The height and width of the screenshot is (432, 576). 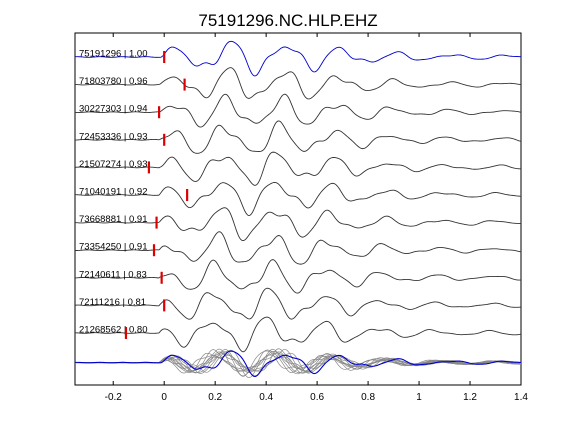 What do you see at coordinates (114, 397) in the screenshot?
I see `x-tick-label: -0.2` at bounding box center [114, 397].